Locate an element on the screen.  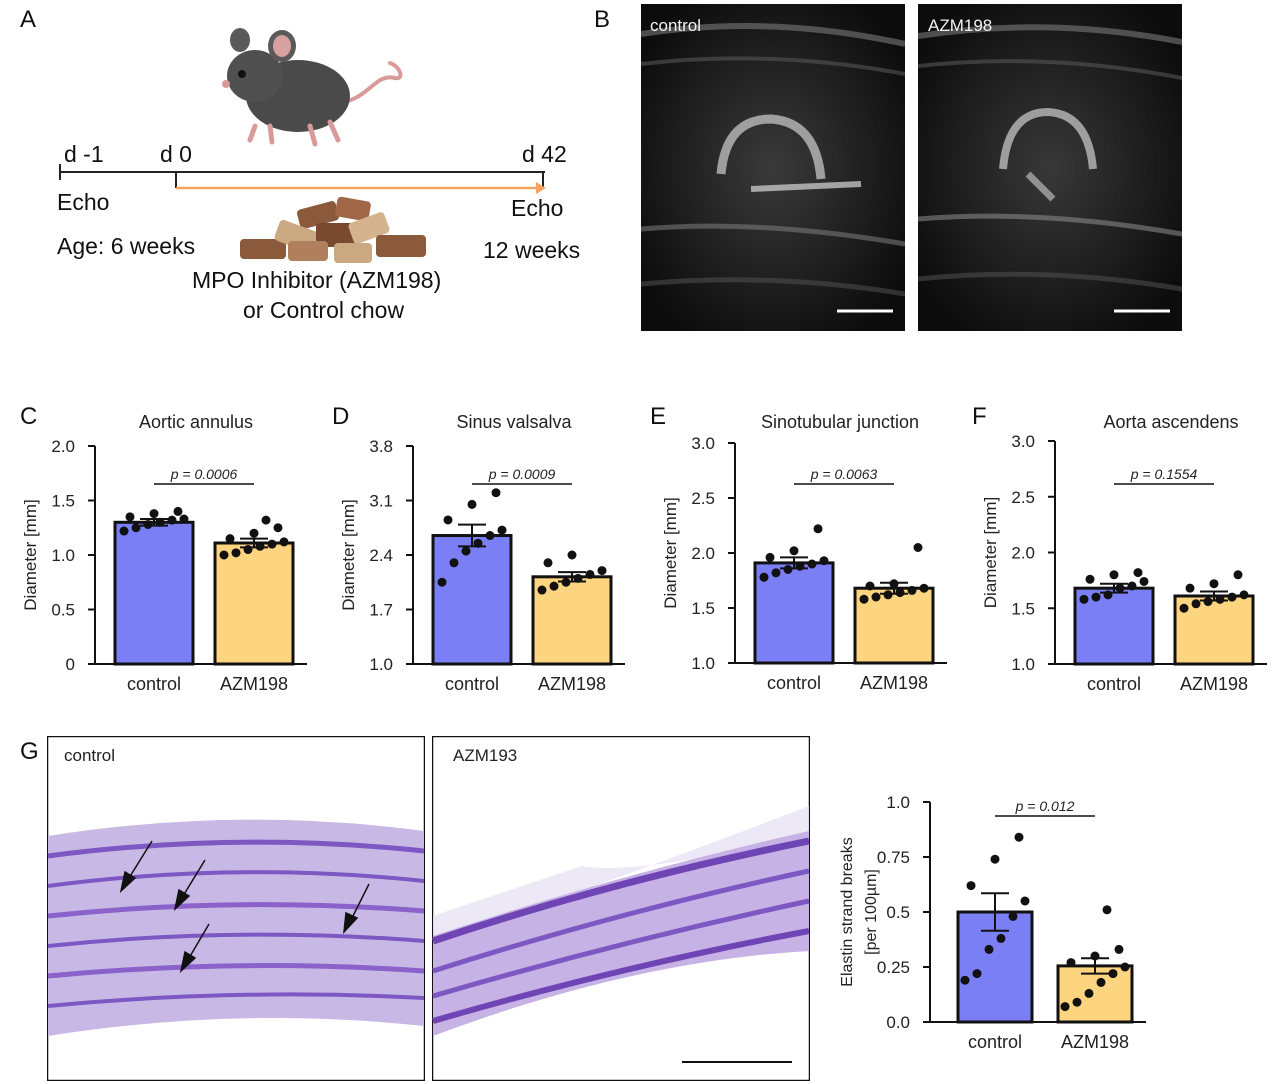
chart-title: Aortic annulus is located at coordinates (196, 422).